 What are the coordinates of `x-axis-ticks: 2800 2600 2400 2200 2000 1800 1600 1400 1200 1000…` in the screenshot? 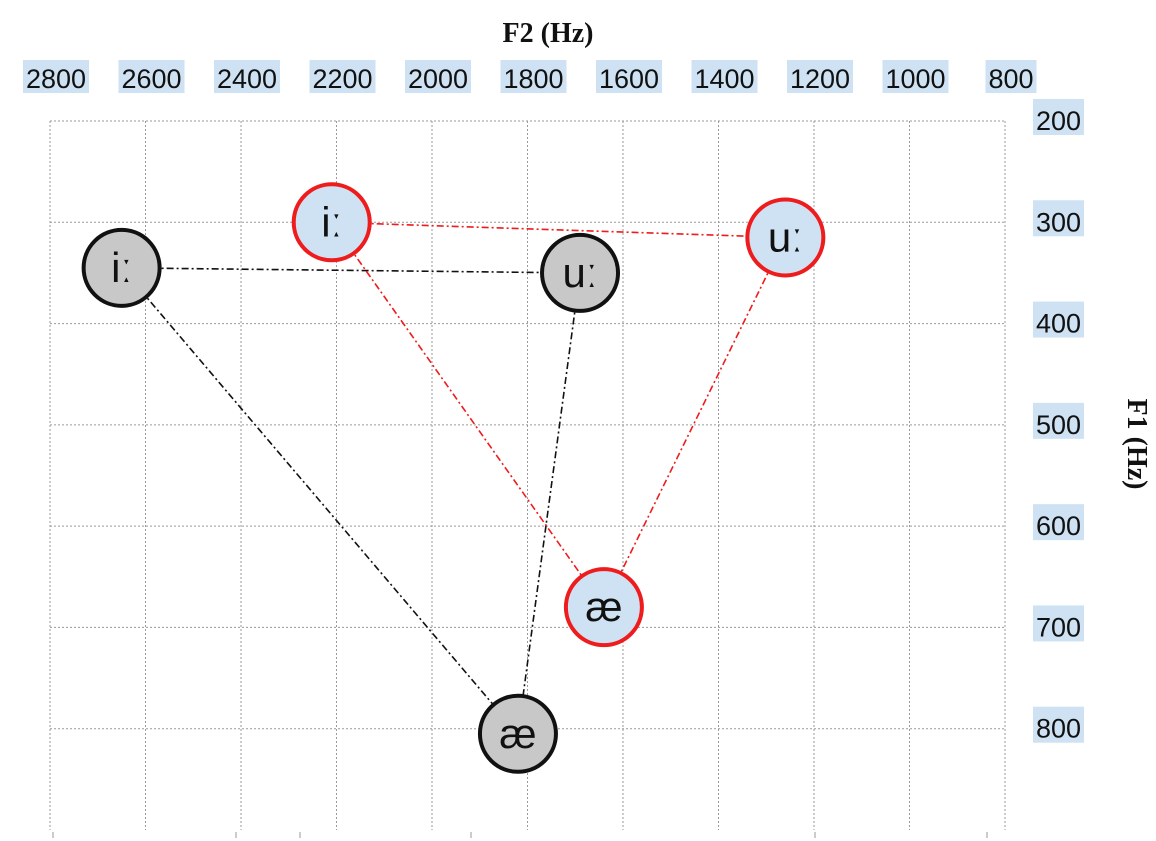 It's located at (530, 77).